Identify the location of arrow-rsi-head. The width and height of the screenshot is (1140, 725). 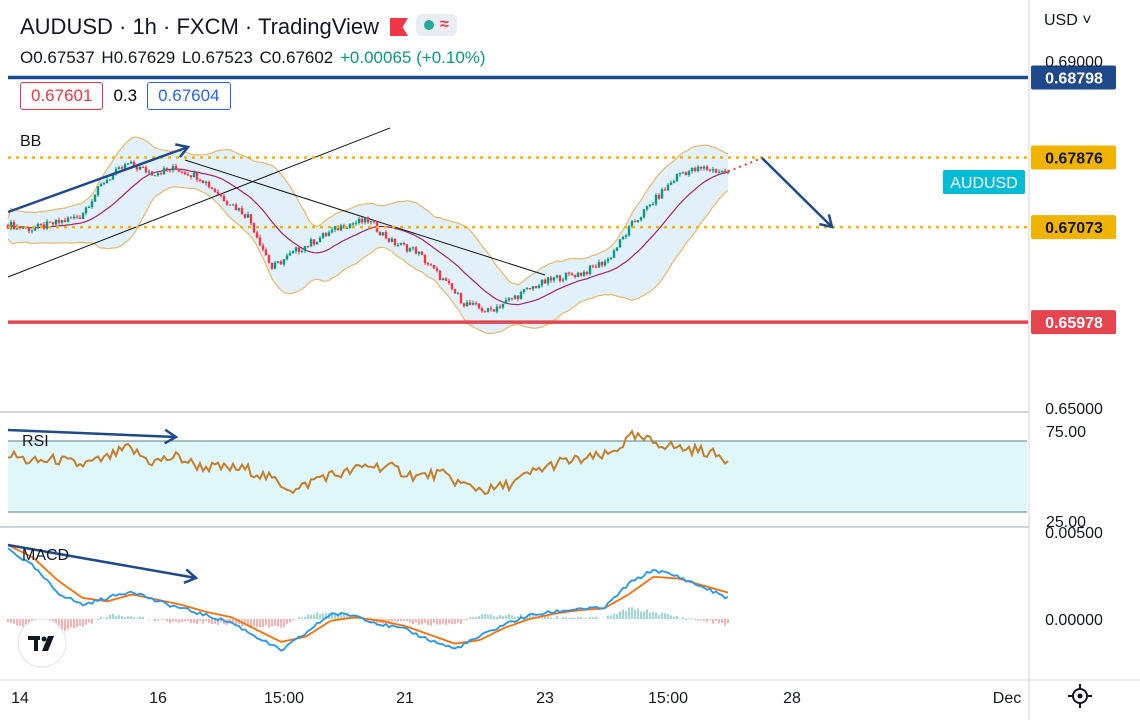
(171, 436).